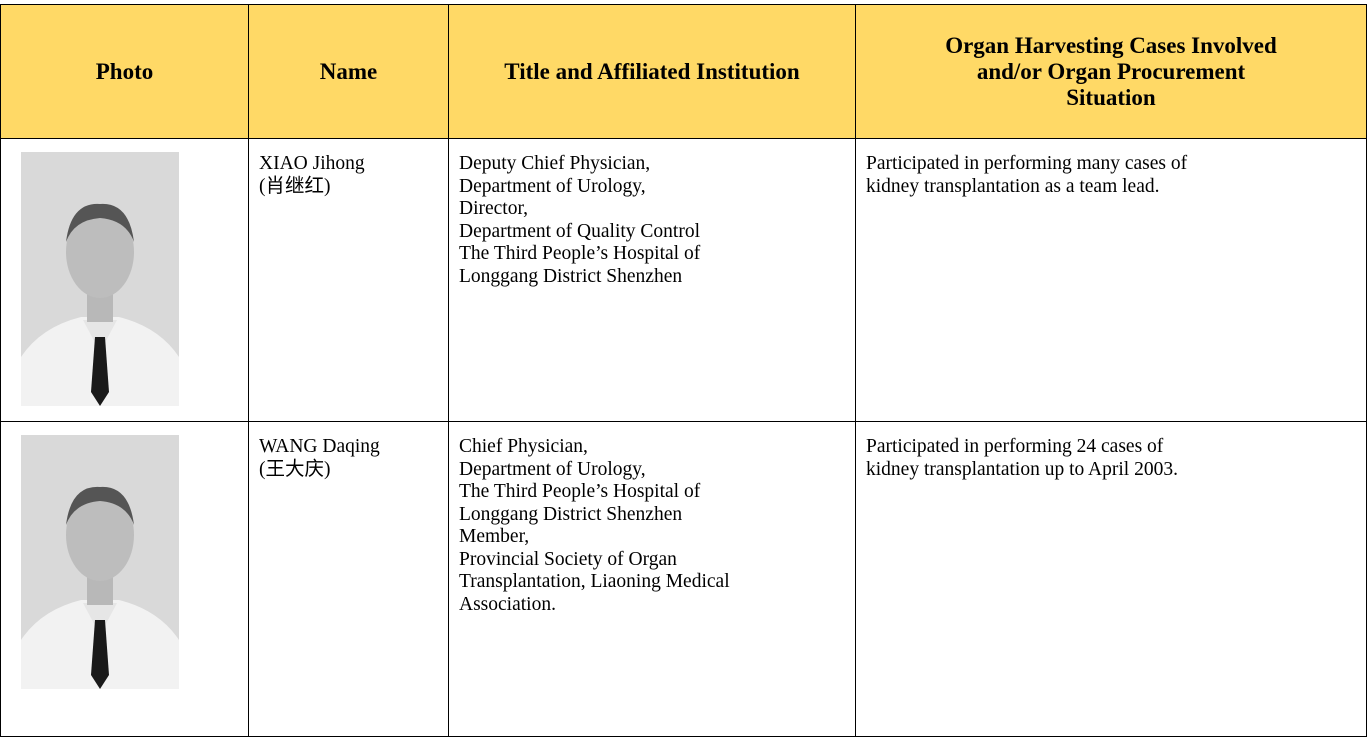 The width and height of the screenshot is (1369, 737). I want to click on title-text: Deputy Chief Physician,, so click(555, 163).